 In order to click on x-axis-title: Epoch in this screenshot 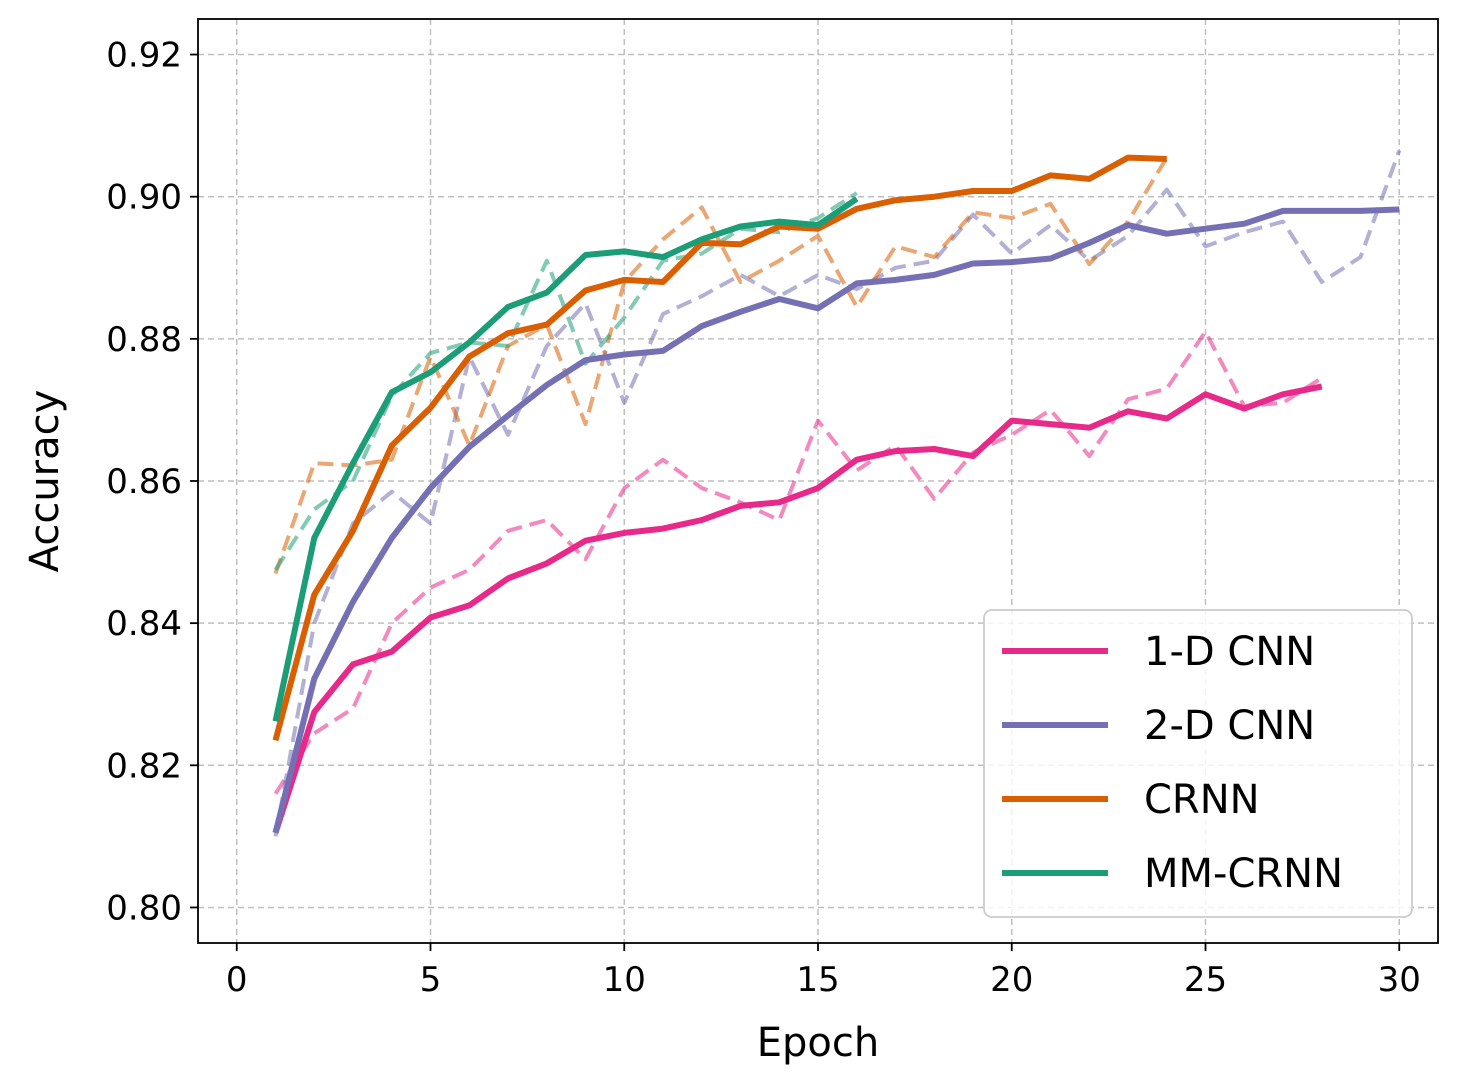, I will do `click(818, 1043)`.